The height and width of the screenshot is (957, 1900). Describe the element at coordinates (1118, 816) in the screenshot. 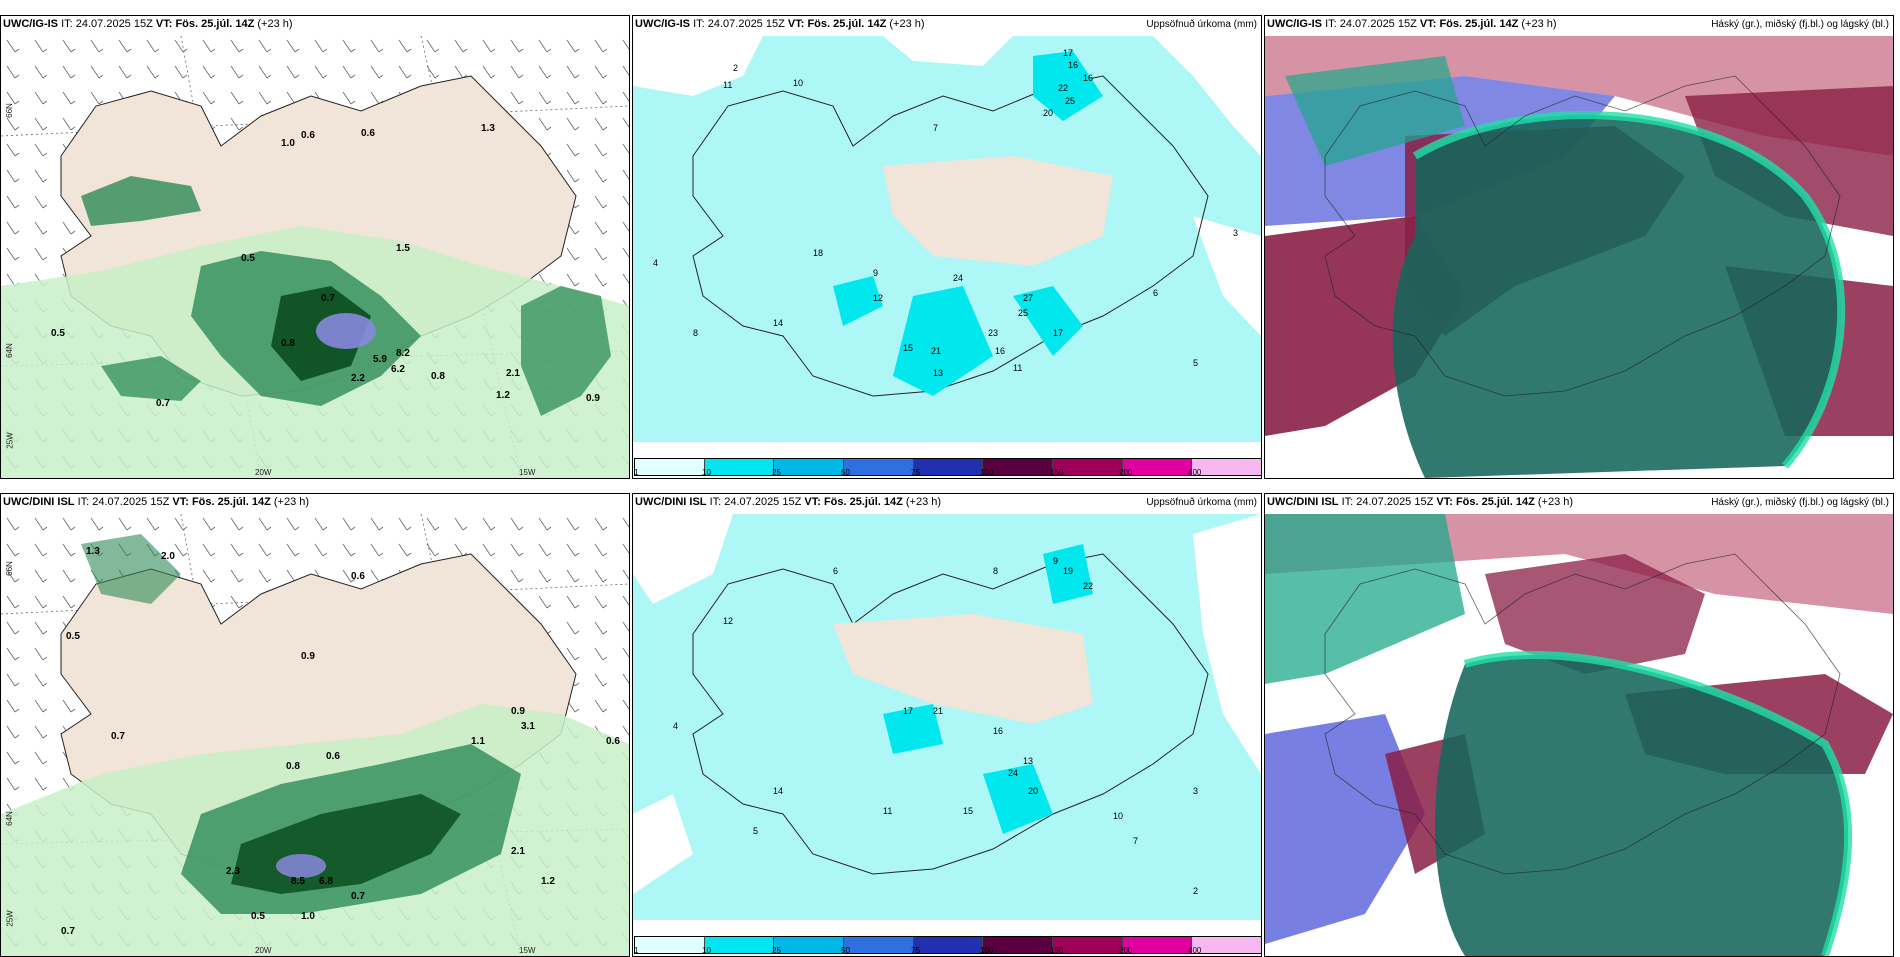

I see `accum-value: 10` at that location.